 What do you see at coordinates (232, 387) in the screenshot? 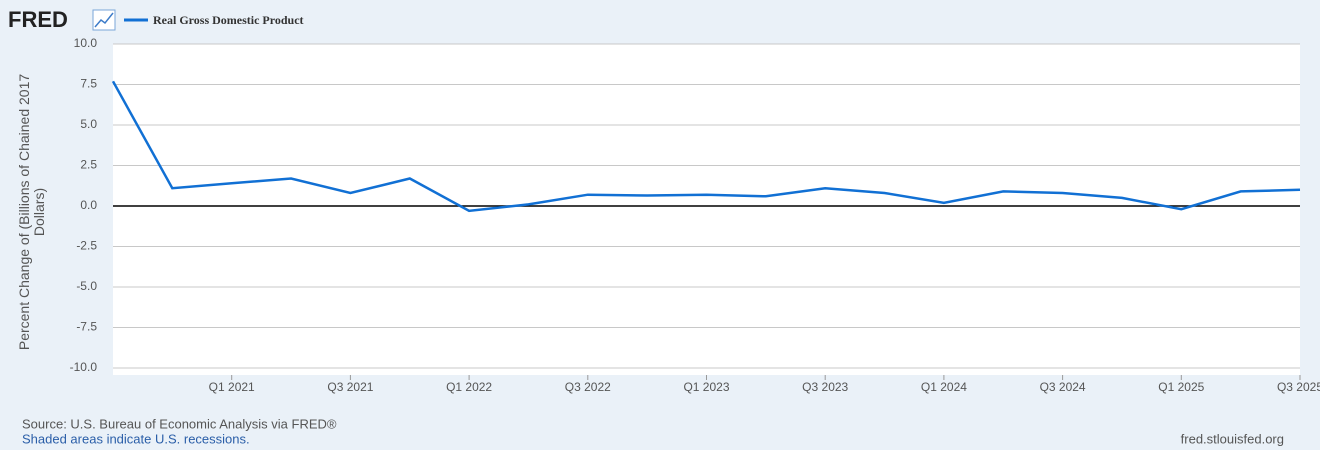
I see `x-tick-label: Q1 2021` at bounding box center [232, 387].